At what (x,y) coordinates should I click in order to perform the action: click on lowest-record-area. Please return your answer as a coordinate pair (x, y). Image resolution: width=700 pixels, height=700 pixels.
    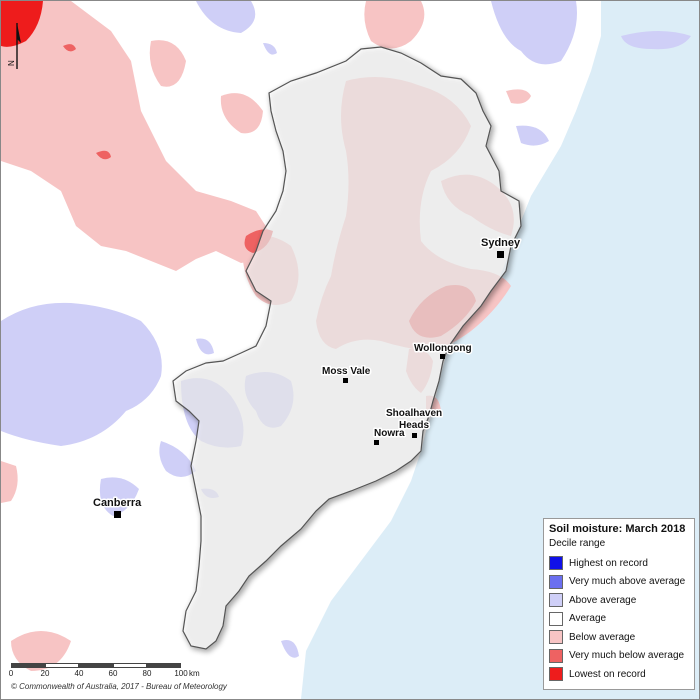
    Looking at the image, I should click on (22, 24).